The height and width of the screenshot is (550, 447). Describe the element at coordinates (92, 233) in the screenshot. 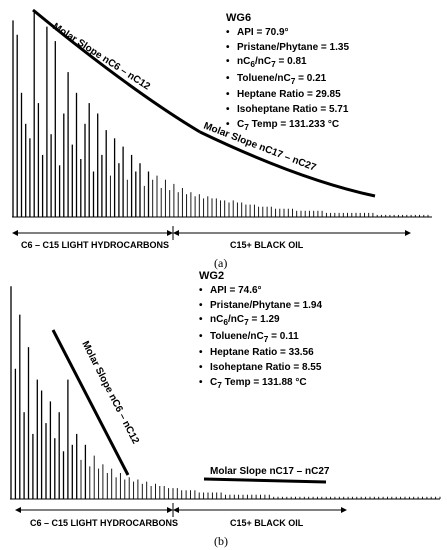

I see `range-arrow-light-a` at that location.